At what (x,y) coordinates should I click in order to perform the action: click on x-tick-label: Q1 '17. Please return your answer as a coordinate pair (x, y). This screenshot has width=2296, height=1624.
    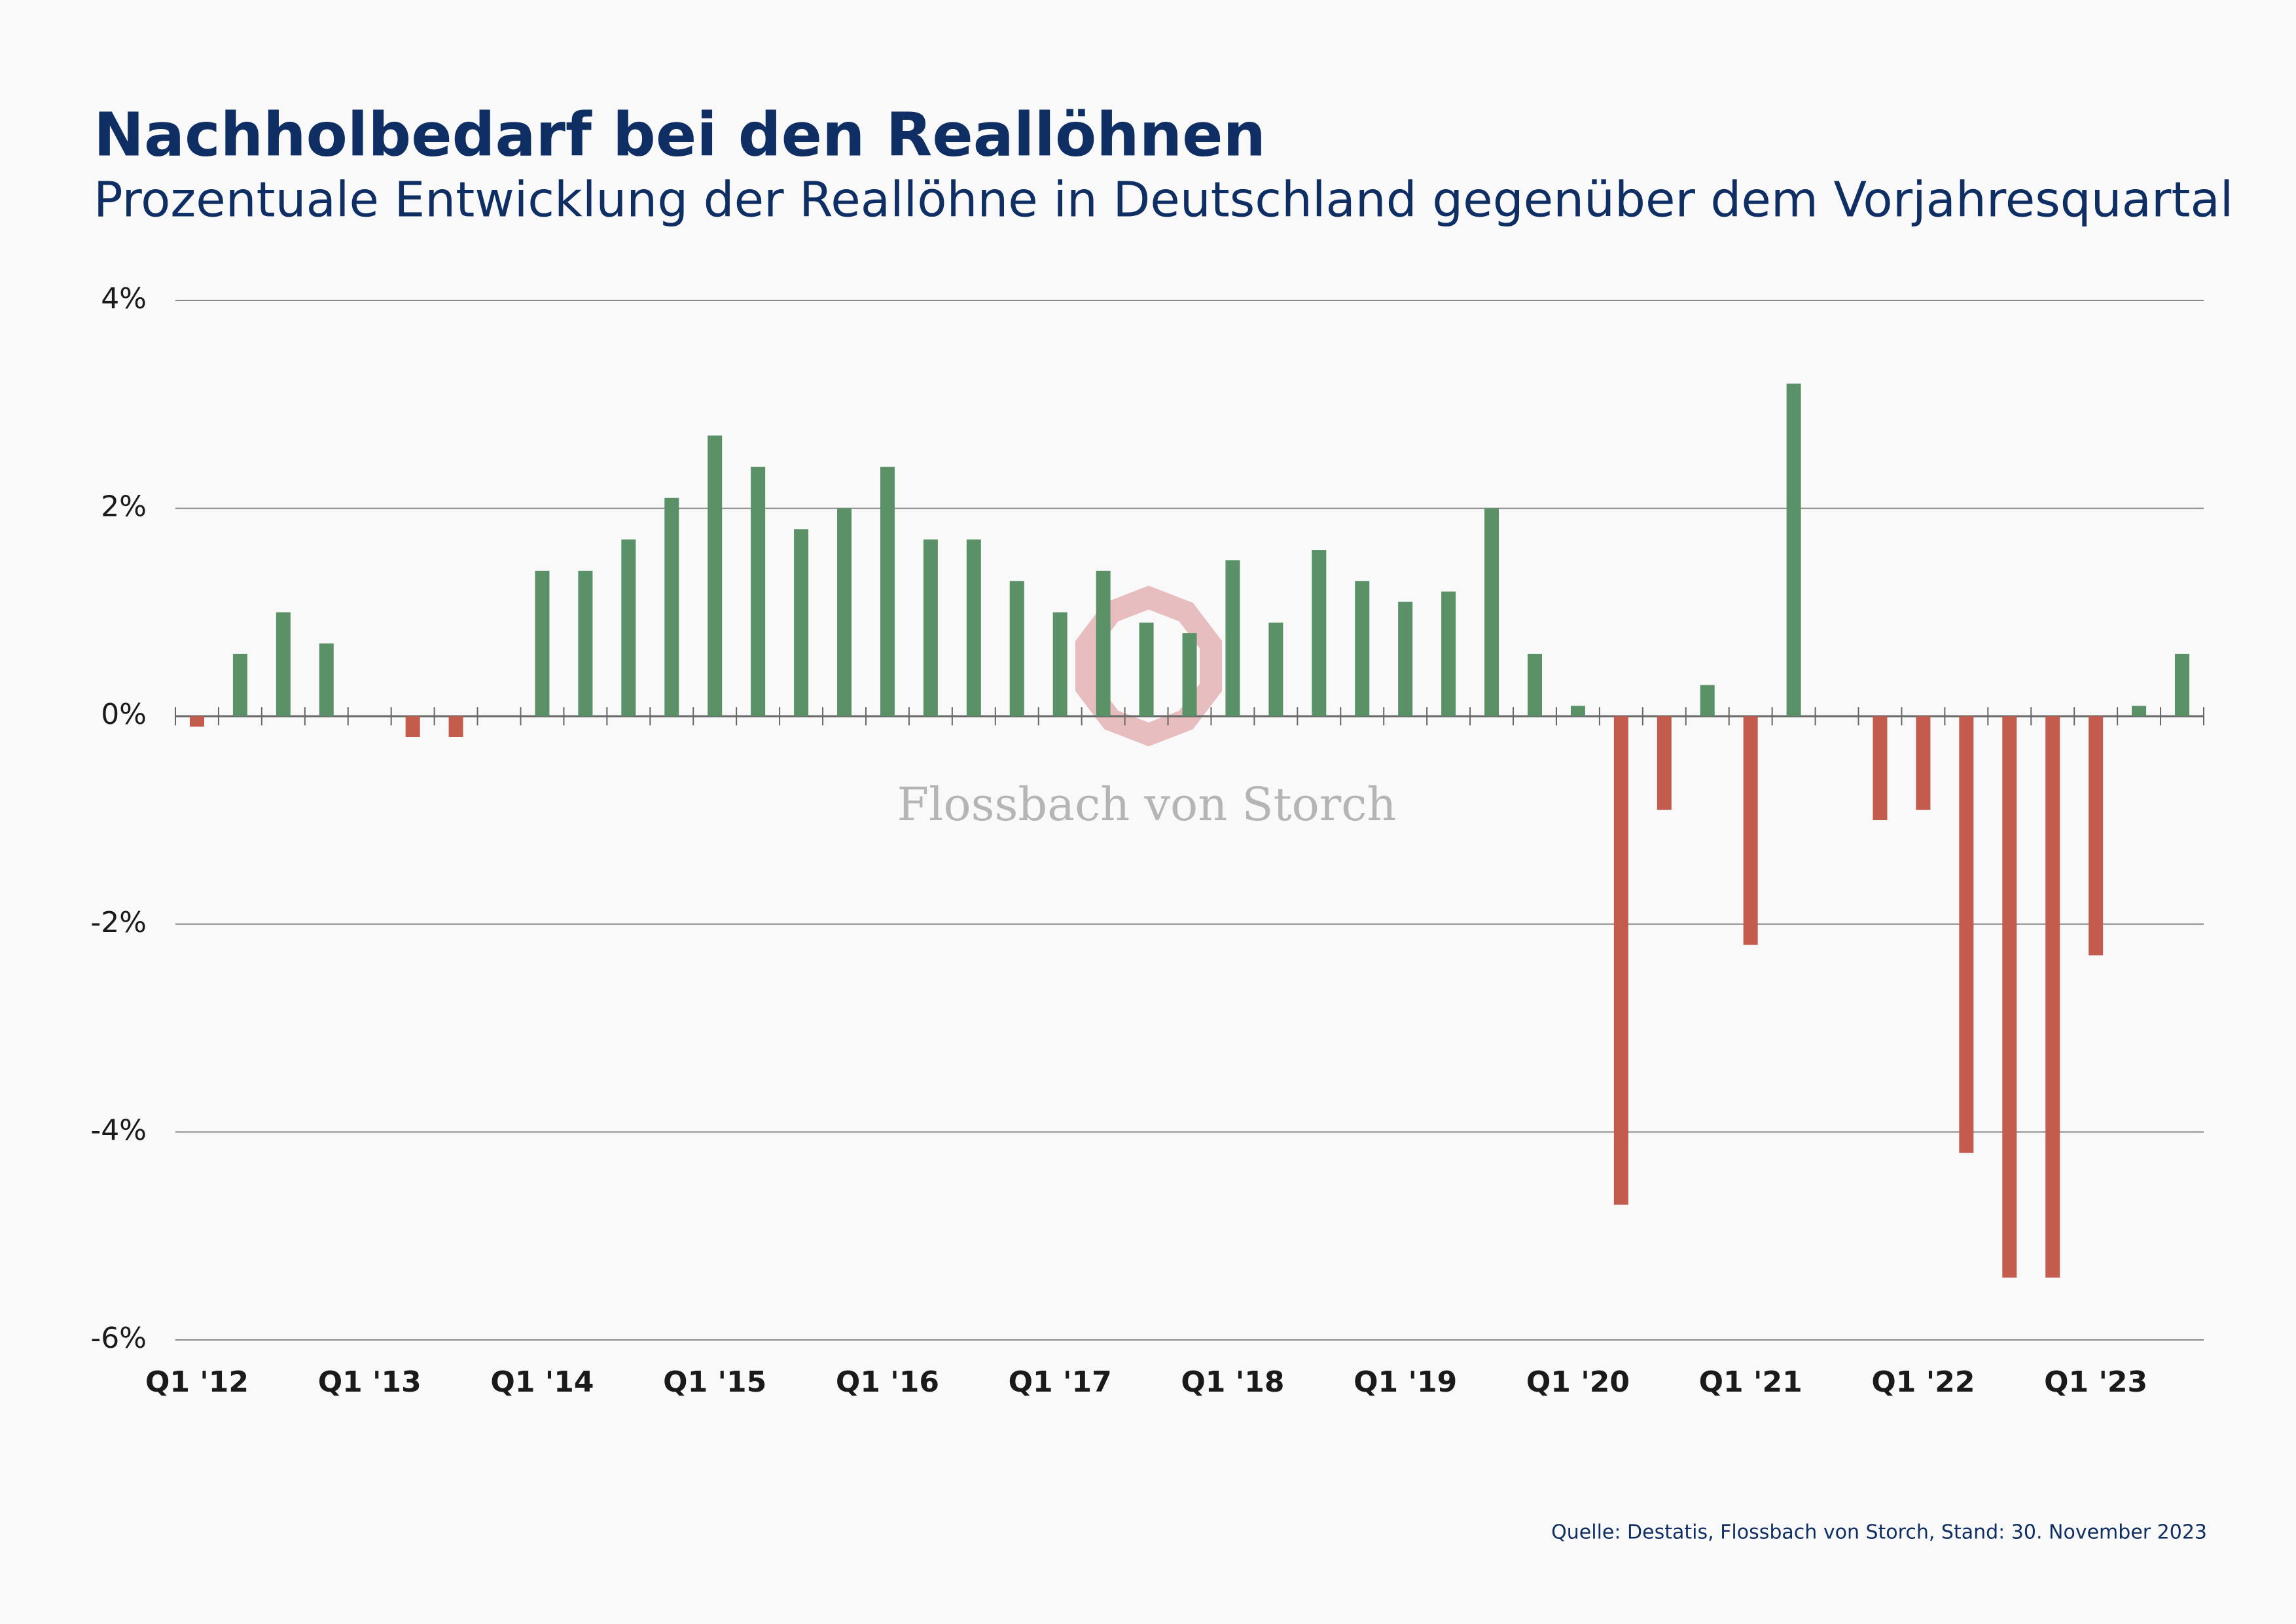
    Looking at the image, I should click on (1060, 1382).